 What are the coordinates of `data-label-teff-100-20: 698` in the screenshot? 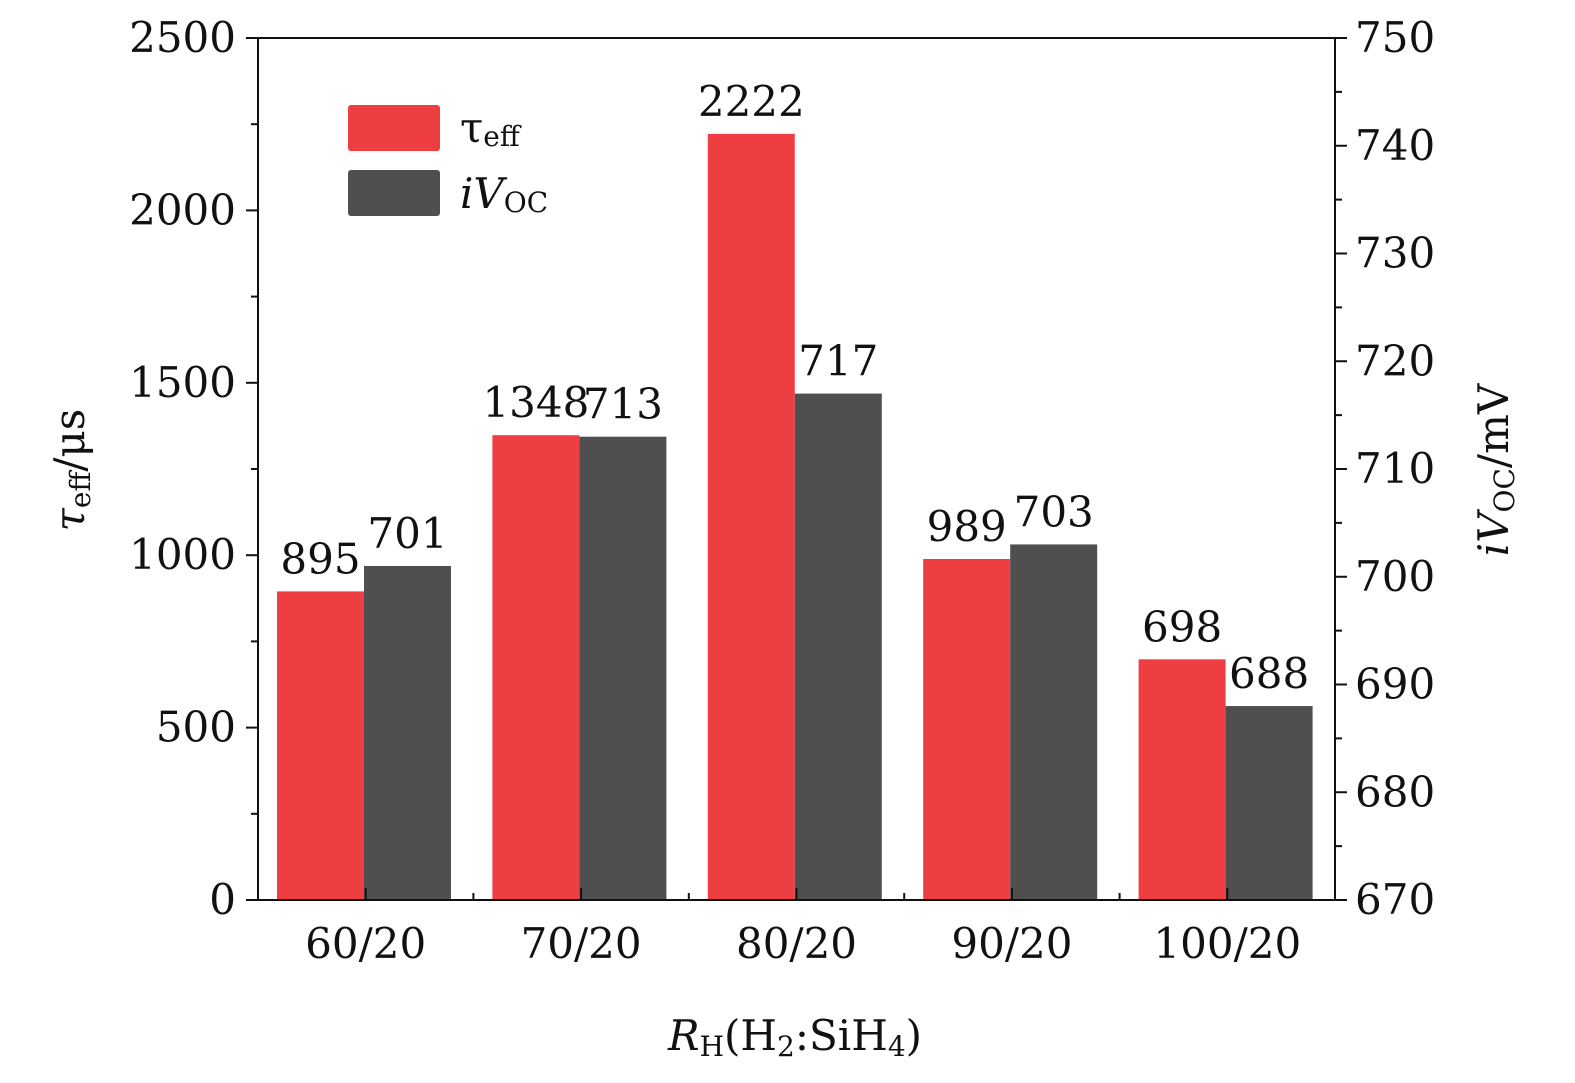 It's located at (1182, 626).